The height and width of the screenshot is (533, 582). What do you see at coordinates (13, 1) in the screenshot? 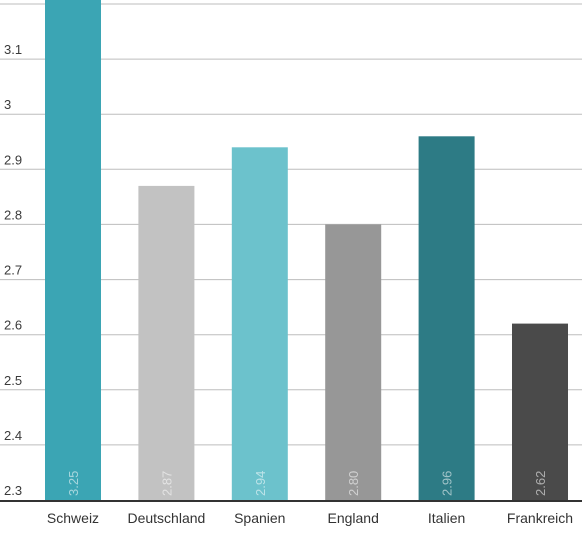
I see `y-tick-label: 3.2` at bounding box center [13, 1].